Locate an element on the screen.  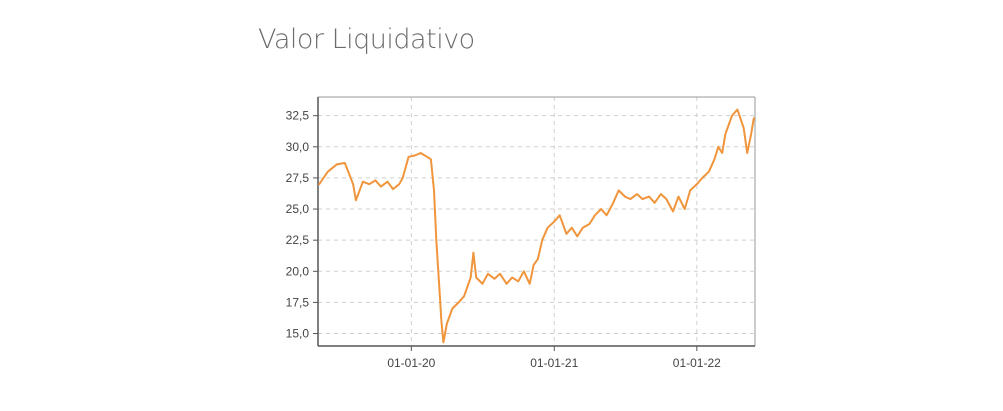
y-tick-label: 17,5 is located at coordinates (298, 302).